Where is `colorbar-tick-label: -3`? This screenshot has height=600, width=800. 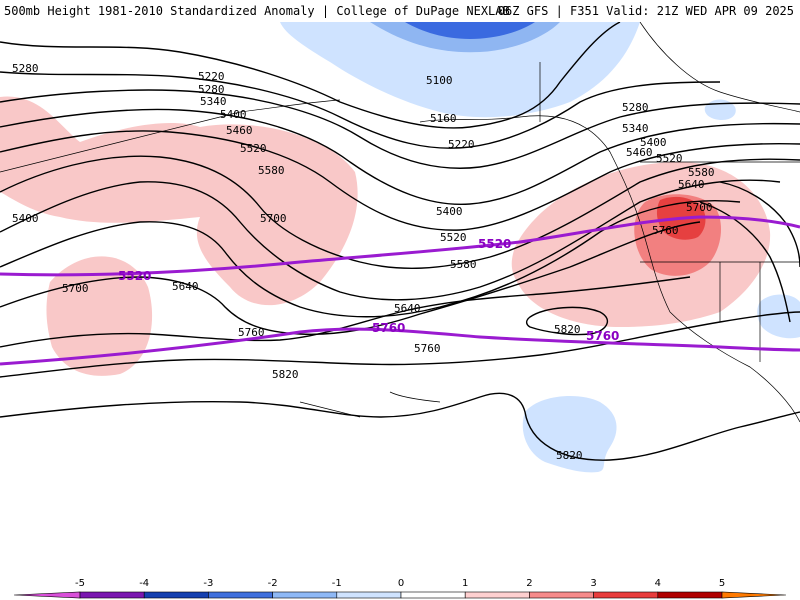
colorbar-tick-label: -3 is located at coordinates (208, 583).